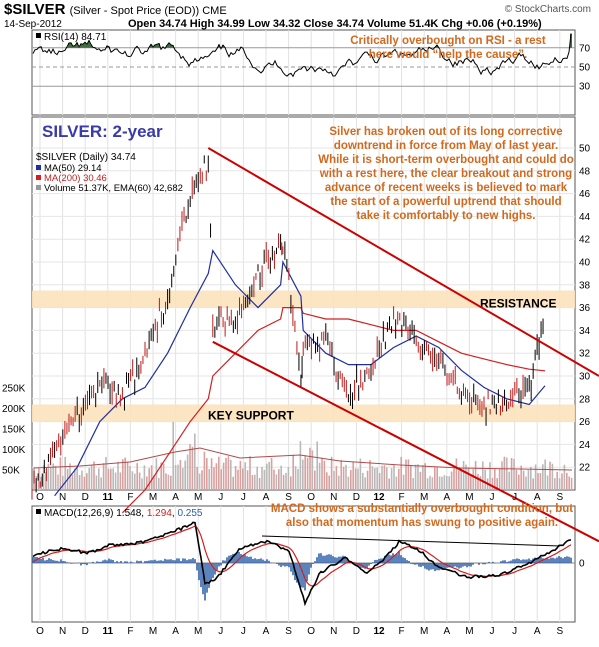 The height and width of the screenshot is (647, 599). What do you see at coordinates (86, 157) in the screenshot?
I see `legend-price: $SILVER (Daily) 34.74` at bounding box center [86, 157].